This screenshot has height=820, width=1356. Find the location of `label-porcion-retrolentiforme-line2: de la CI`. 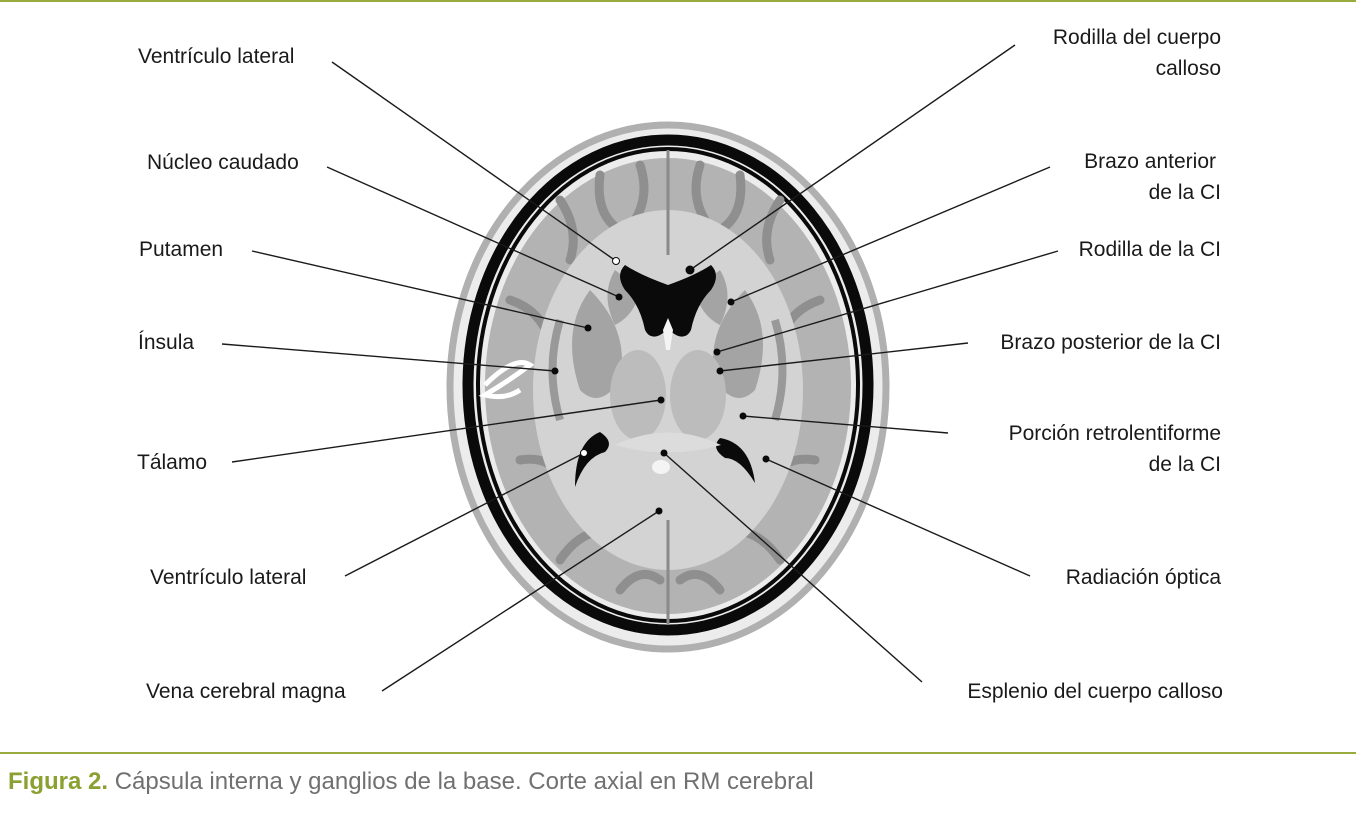

label-porcion-retrolentiforme-line2: de la CI is located at coordinates (1185, 464).